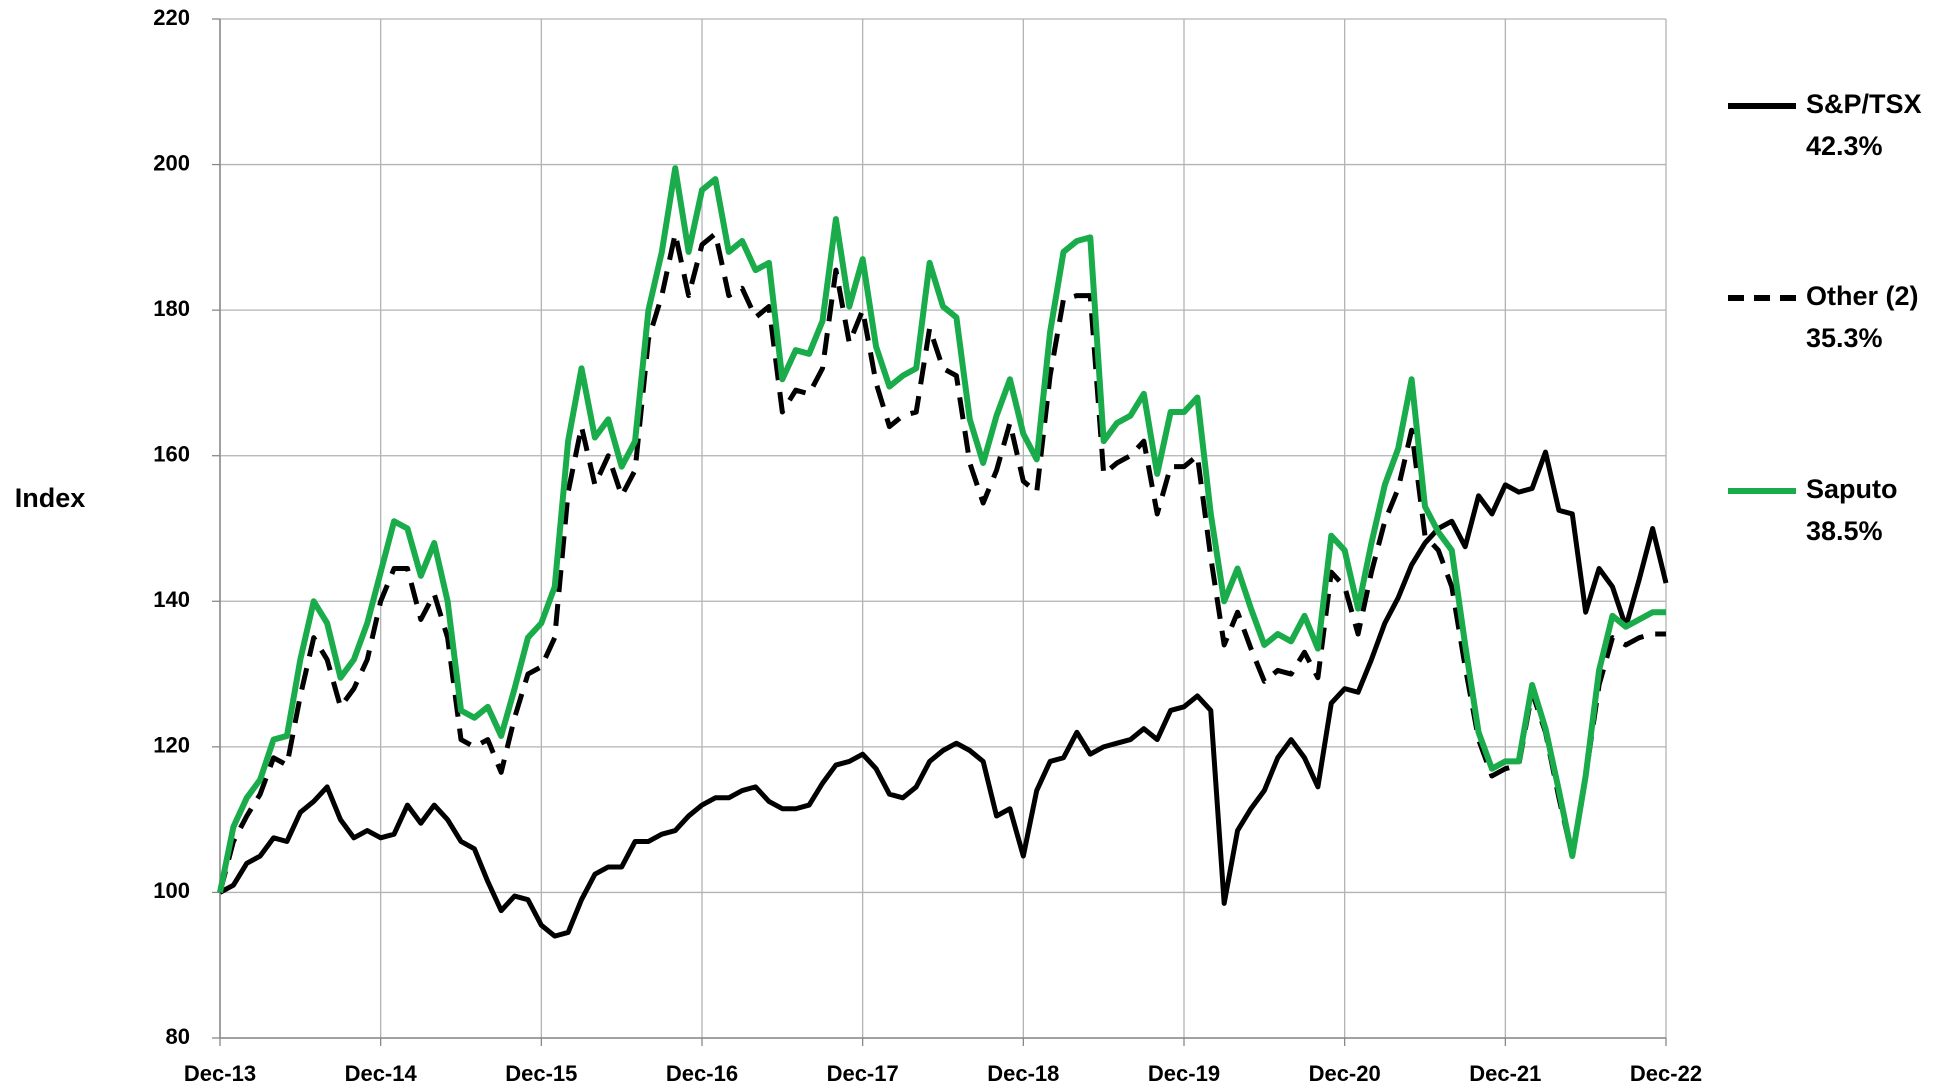 This screenshot has height=1087, width=1950. I want to click on x-tick-label: Dec-22, so click(1666, 1073).